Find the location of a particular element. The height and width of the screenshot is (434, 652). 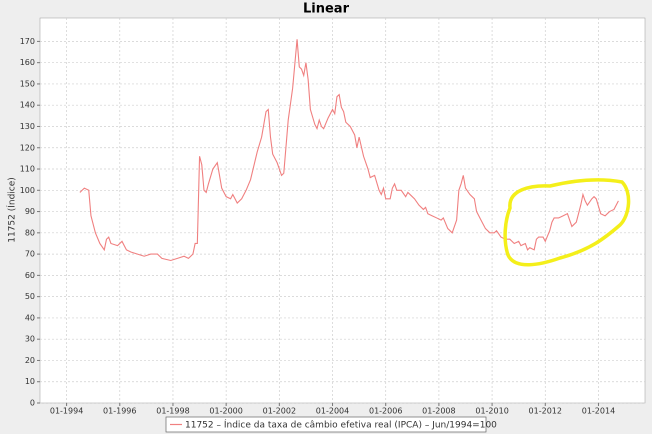

x-tick-label: 01-2014 is located at coordinates (598, 411).